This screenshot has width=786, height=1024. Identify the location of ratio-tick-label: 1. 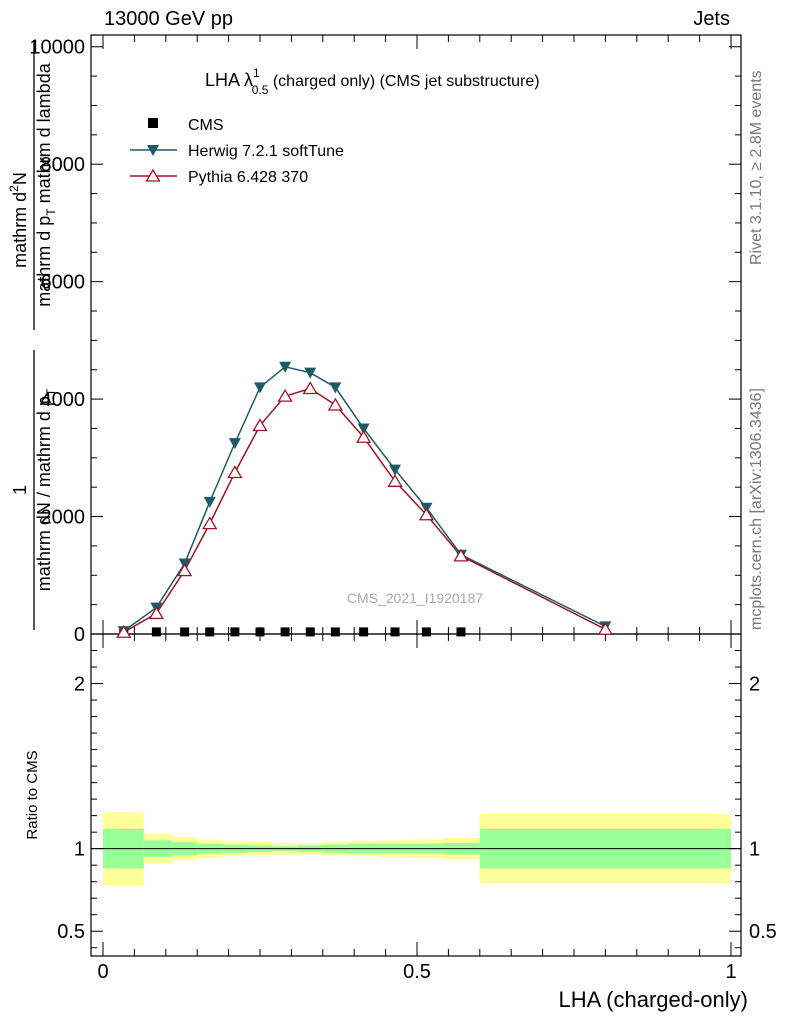
(79, 850).